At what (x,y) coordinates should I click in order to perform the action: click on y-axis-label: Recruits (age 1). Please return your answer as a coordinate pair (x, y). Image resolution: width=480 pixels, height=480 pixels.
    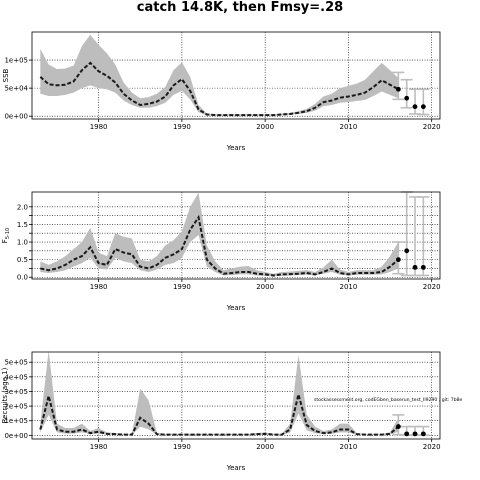
    Looking at the image, I should click on (5, 395).